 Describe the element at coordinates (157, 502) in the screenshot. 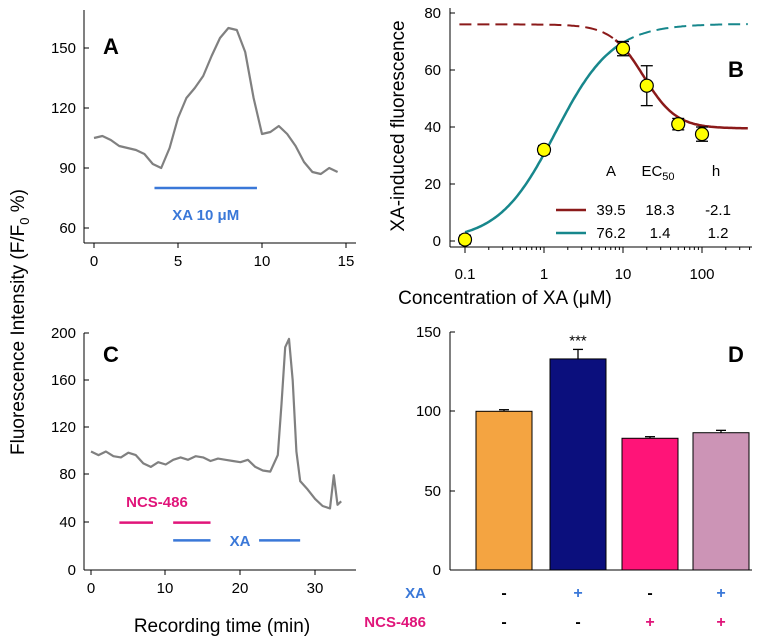

I see `panel-c-ncs486-label: NCS-486` at that location.